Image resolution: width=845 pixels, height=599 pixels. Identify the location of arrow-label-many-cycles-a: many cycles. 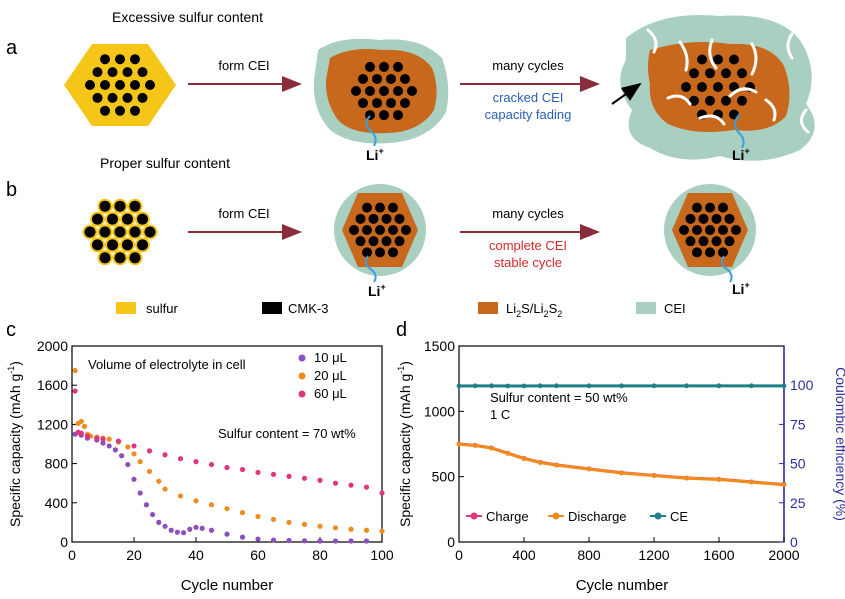
(528, 65).